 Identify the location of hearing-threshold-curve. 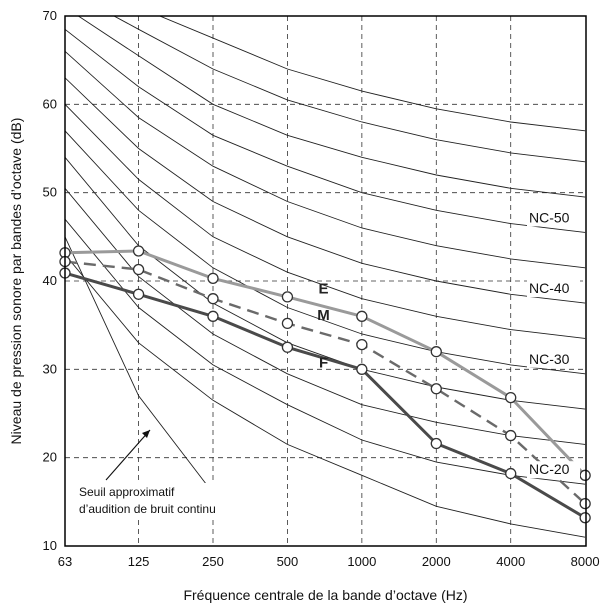
(139, 365).